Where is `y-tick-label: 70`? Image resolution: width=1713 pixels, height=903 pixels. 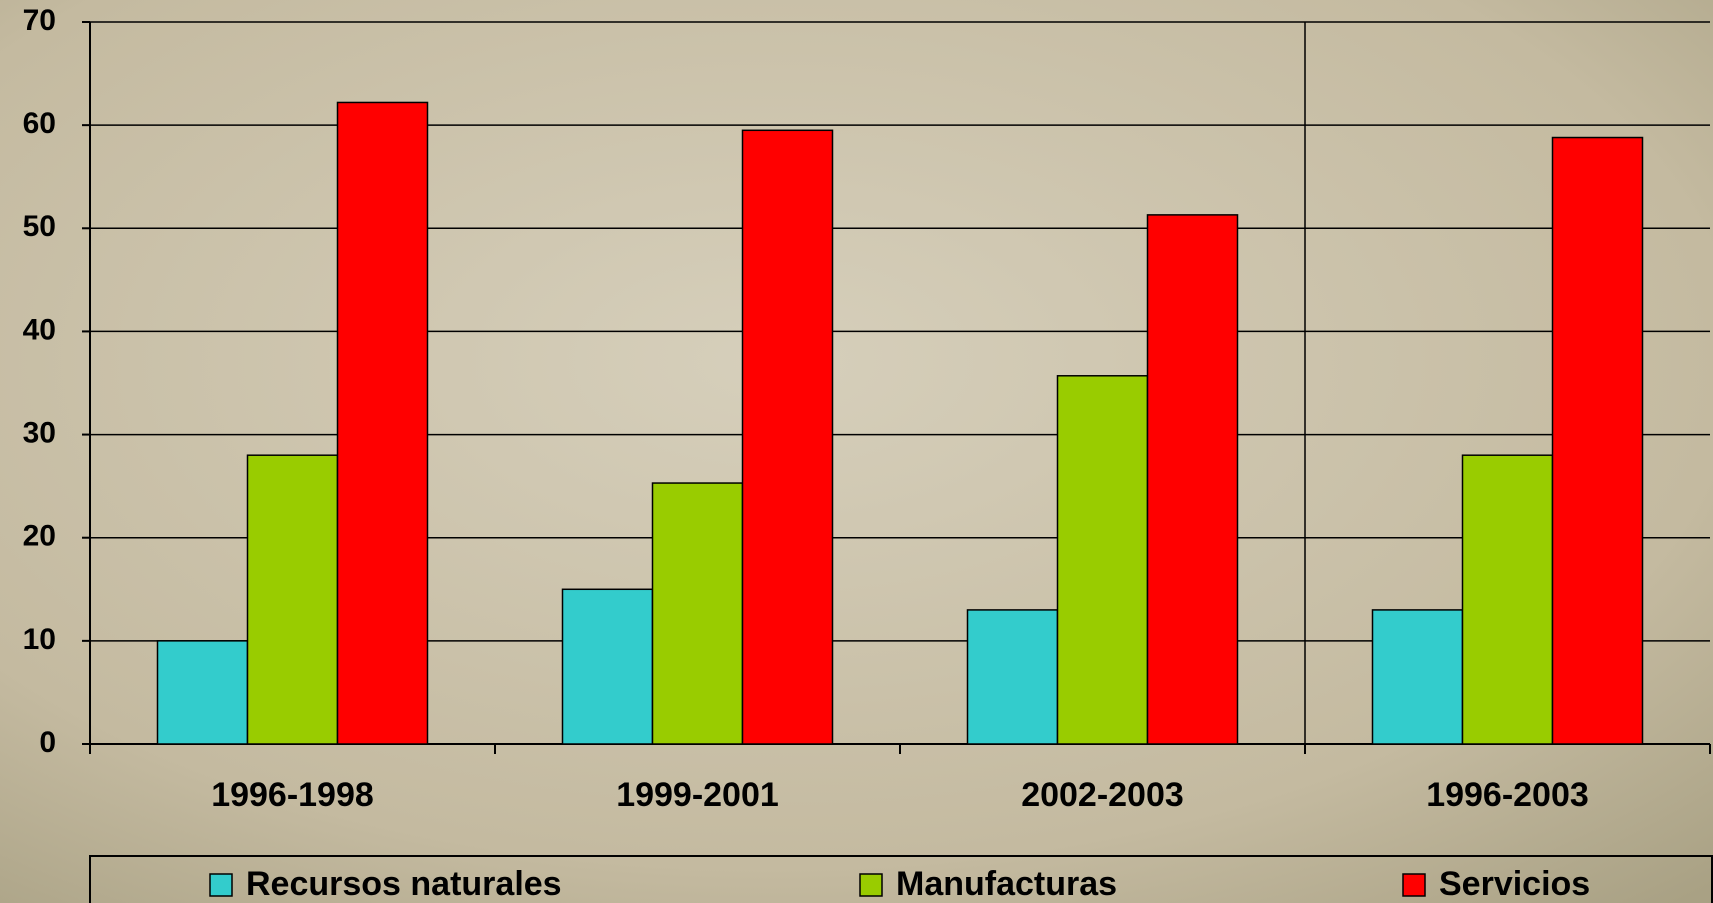 y-tick-label: 70 is located at coordinates (39, 20).